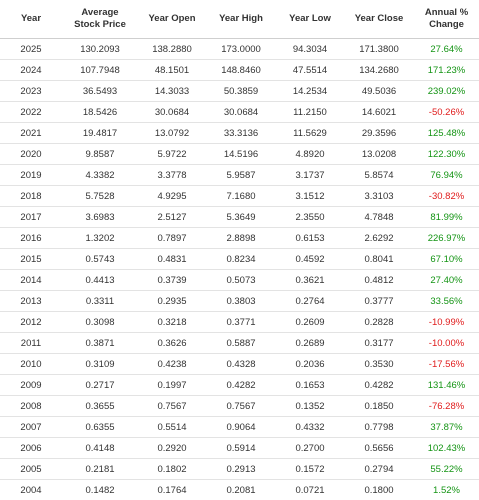 This screenshot has width=479, height=500. What do you see at coordinates (310, 364) in the screenshot?
I see `cell-year-low: 0.2036` at bounding box center [310, 364].